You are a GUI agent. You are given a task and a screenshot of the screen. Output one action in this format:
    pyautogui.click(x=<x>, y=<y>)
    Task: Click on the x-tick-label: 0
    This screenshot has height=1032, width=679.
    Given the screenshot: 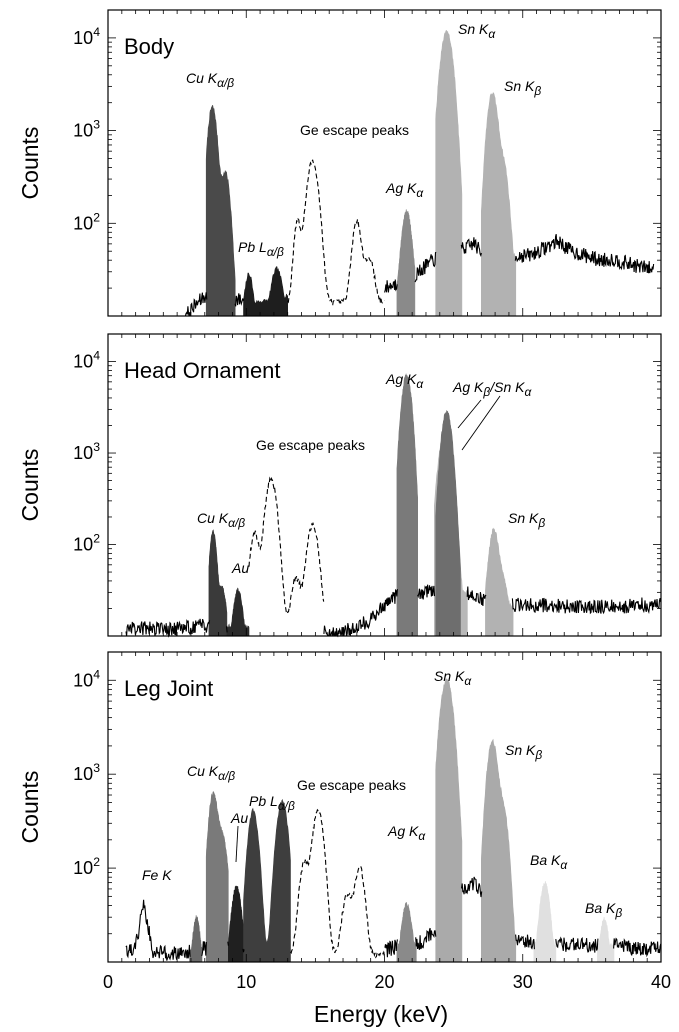 What is the action you would take?
    pyautogui.click(x=108, y=982)
    